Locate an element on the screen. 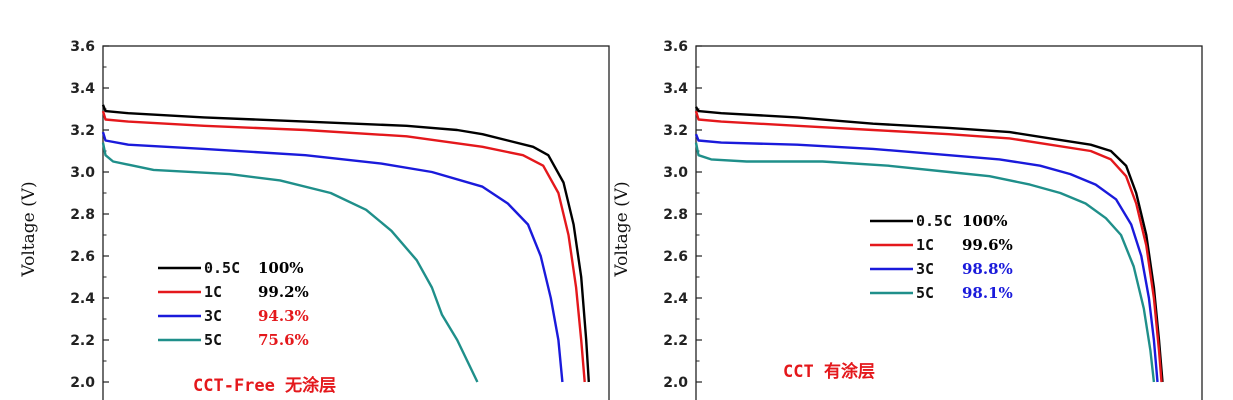  legend-retention: 99.2% is located at coordinates (283, 292).